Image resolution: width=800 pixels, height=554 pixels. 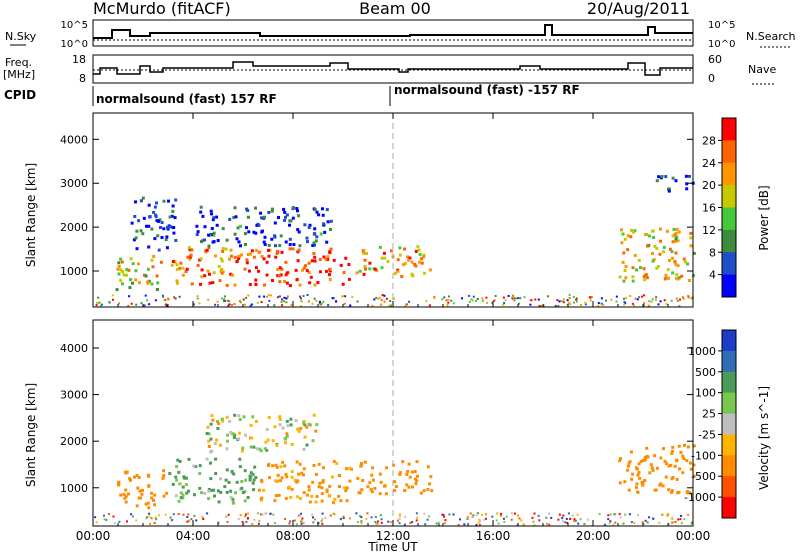 I want to click on colorbar-tick-label: 1000, so click(x=702, y=351).